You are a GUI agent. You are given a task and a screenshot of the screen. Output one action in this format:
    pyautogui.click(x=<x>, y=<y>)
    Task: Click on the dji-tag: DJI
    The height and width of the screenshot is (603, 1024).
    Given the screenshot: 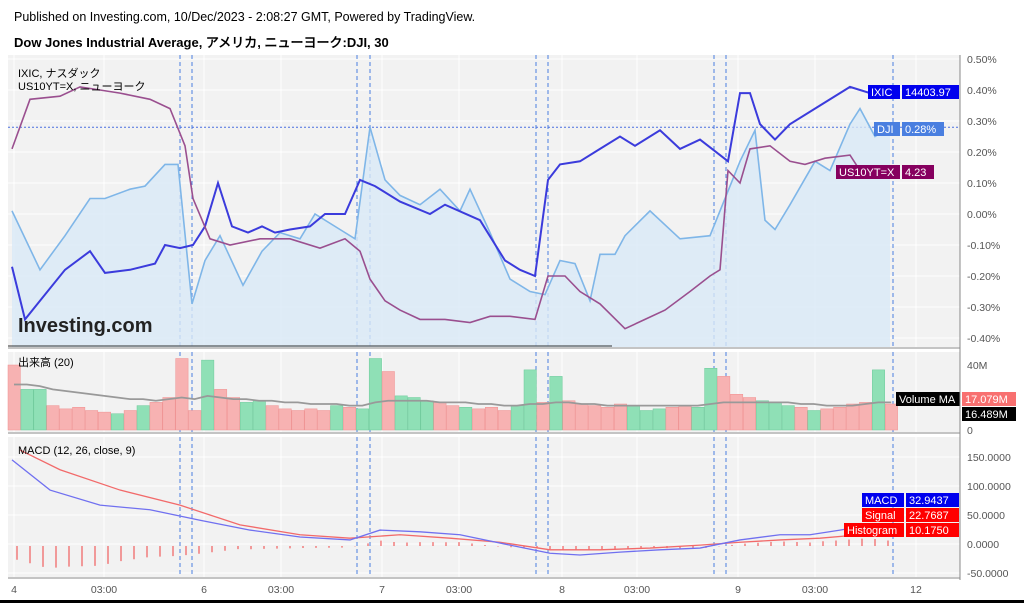 What is the action you would take?
    pyautogui.click(x=885, y=130)
    